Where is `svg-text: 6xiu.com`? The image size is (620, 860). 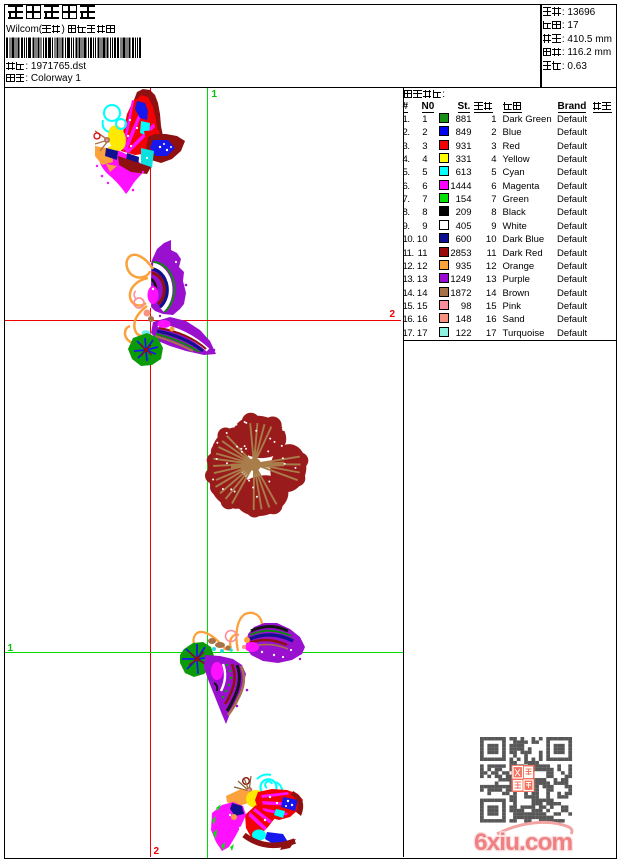 svg-text: 6xiu.com is located at coordinates (523, 842).